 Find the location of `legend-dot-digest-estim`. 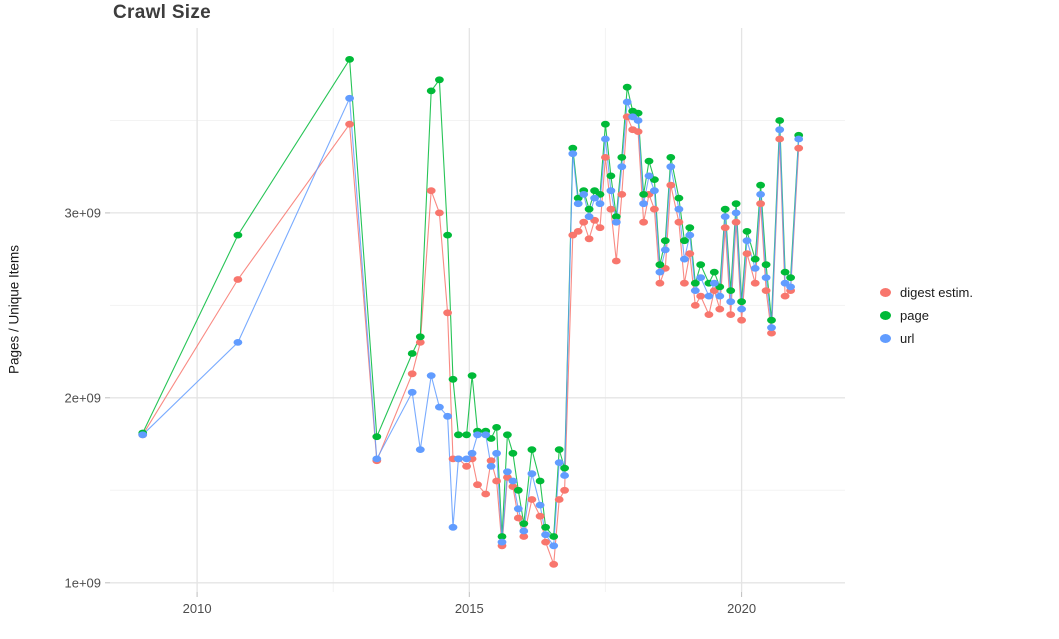

legend-dot-digest-estim is located at coordinates (885, 292).